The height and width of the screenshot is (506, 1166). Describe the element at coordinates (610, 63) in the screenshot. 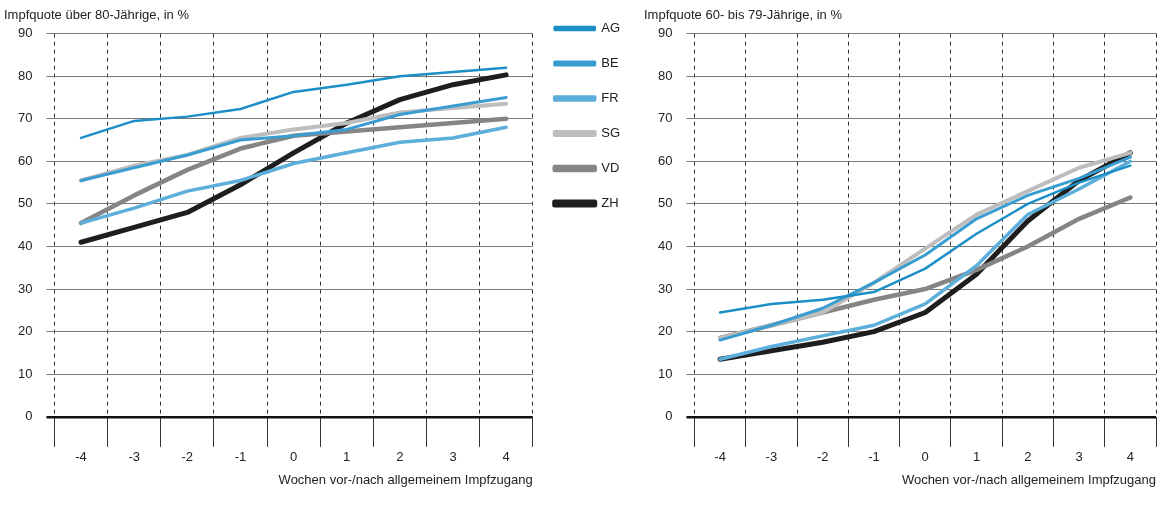

I see `legend-label: BE` at that location.